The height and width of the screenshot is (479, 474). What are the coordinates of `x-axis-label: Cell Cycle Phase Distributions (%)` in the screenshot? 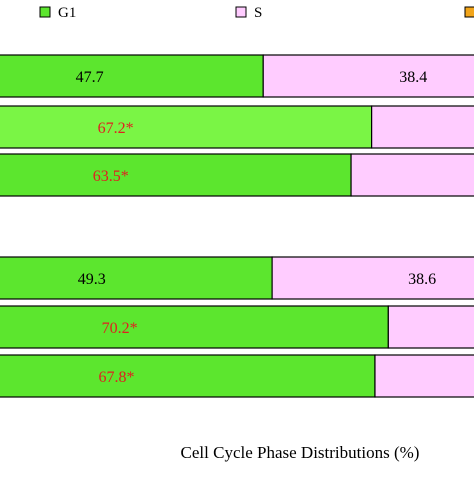 It's located at (300, 452).